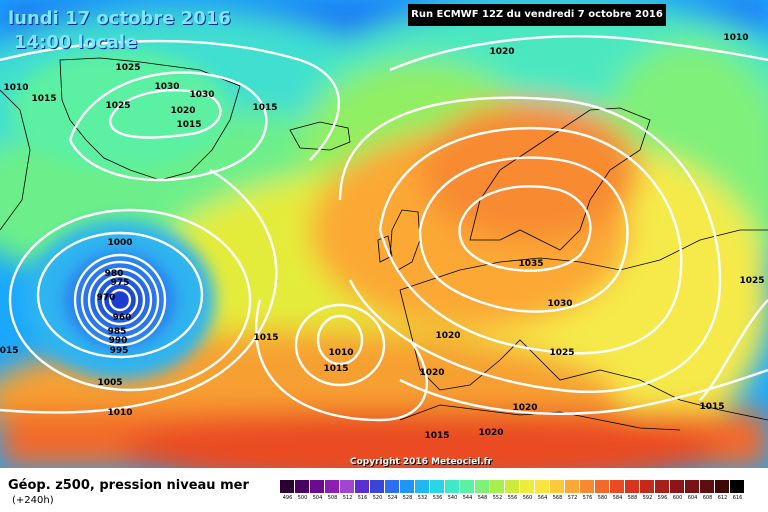 The height and width of the screenshot is (512, 768). I want to click on isobar-label: 960, so click(122, 318).